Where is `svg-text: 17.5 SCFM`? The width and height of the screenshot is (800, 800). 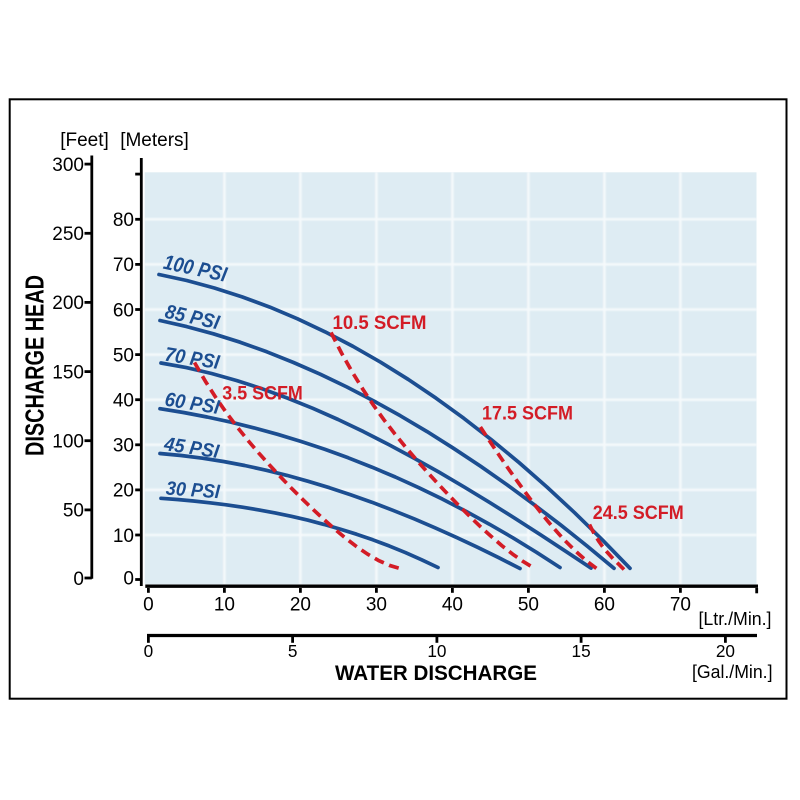
svg-text: 17.5 SCFM is located at coordinates (527, 414).